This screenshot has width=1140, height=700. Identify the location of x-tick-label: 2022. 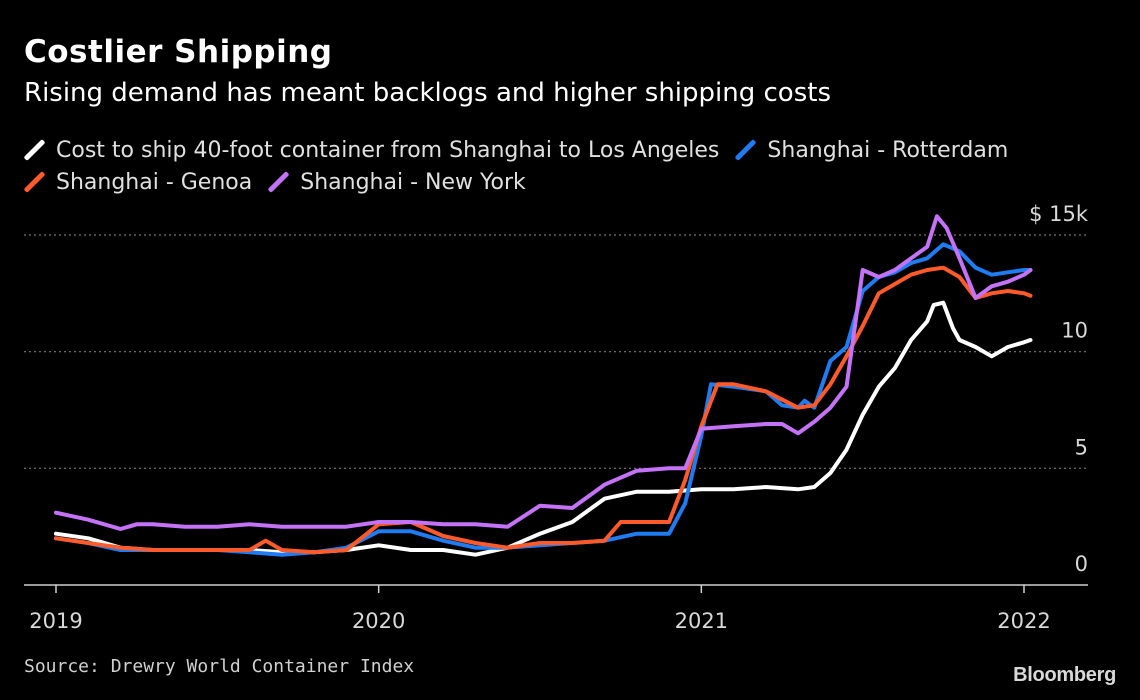
(1023, 621).